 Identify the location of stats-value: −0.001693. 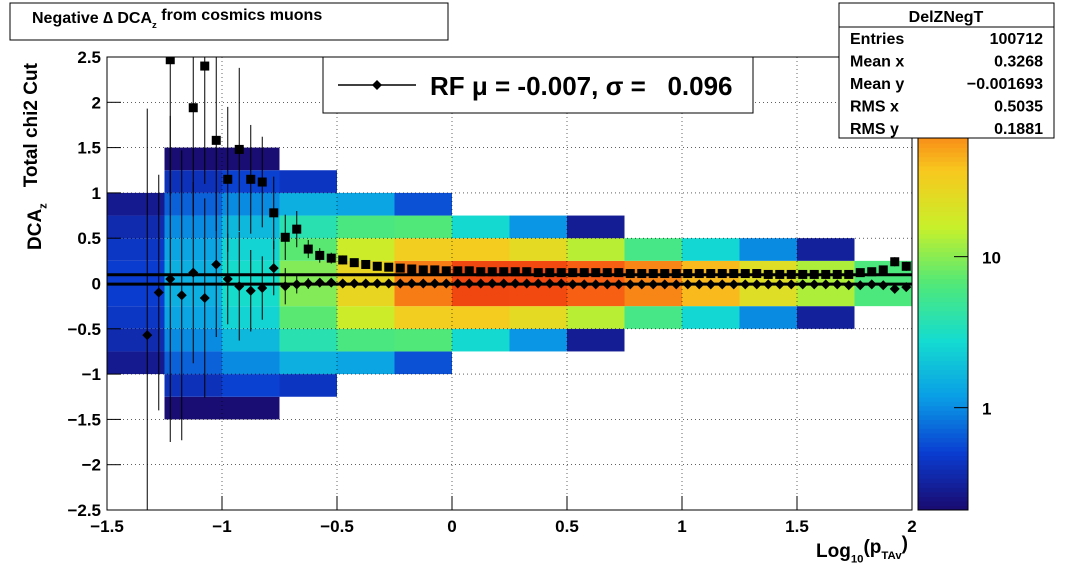
(1005, 84).